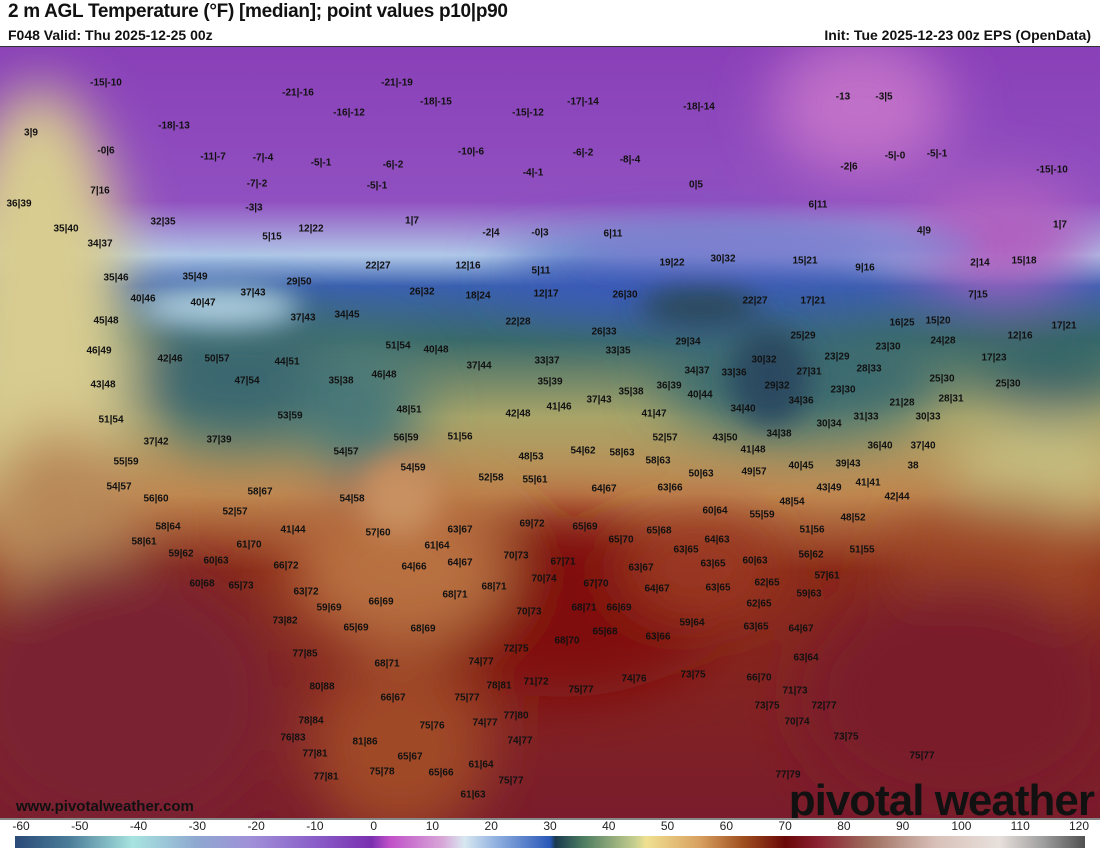  I want to click on point-value-label: 48|51, so click(409, 410).